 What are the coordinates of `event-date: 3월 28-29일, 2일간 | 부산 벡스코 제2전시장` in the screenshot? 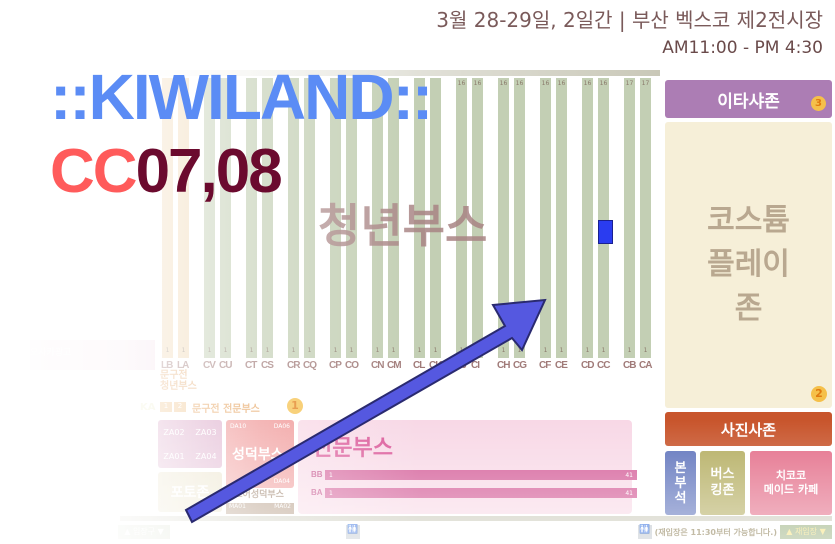 It's located at (629, 20).